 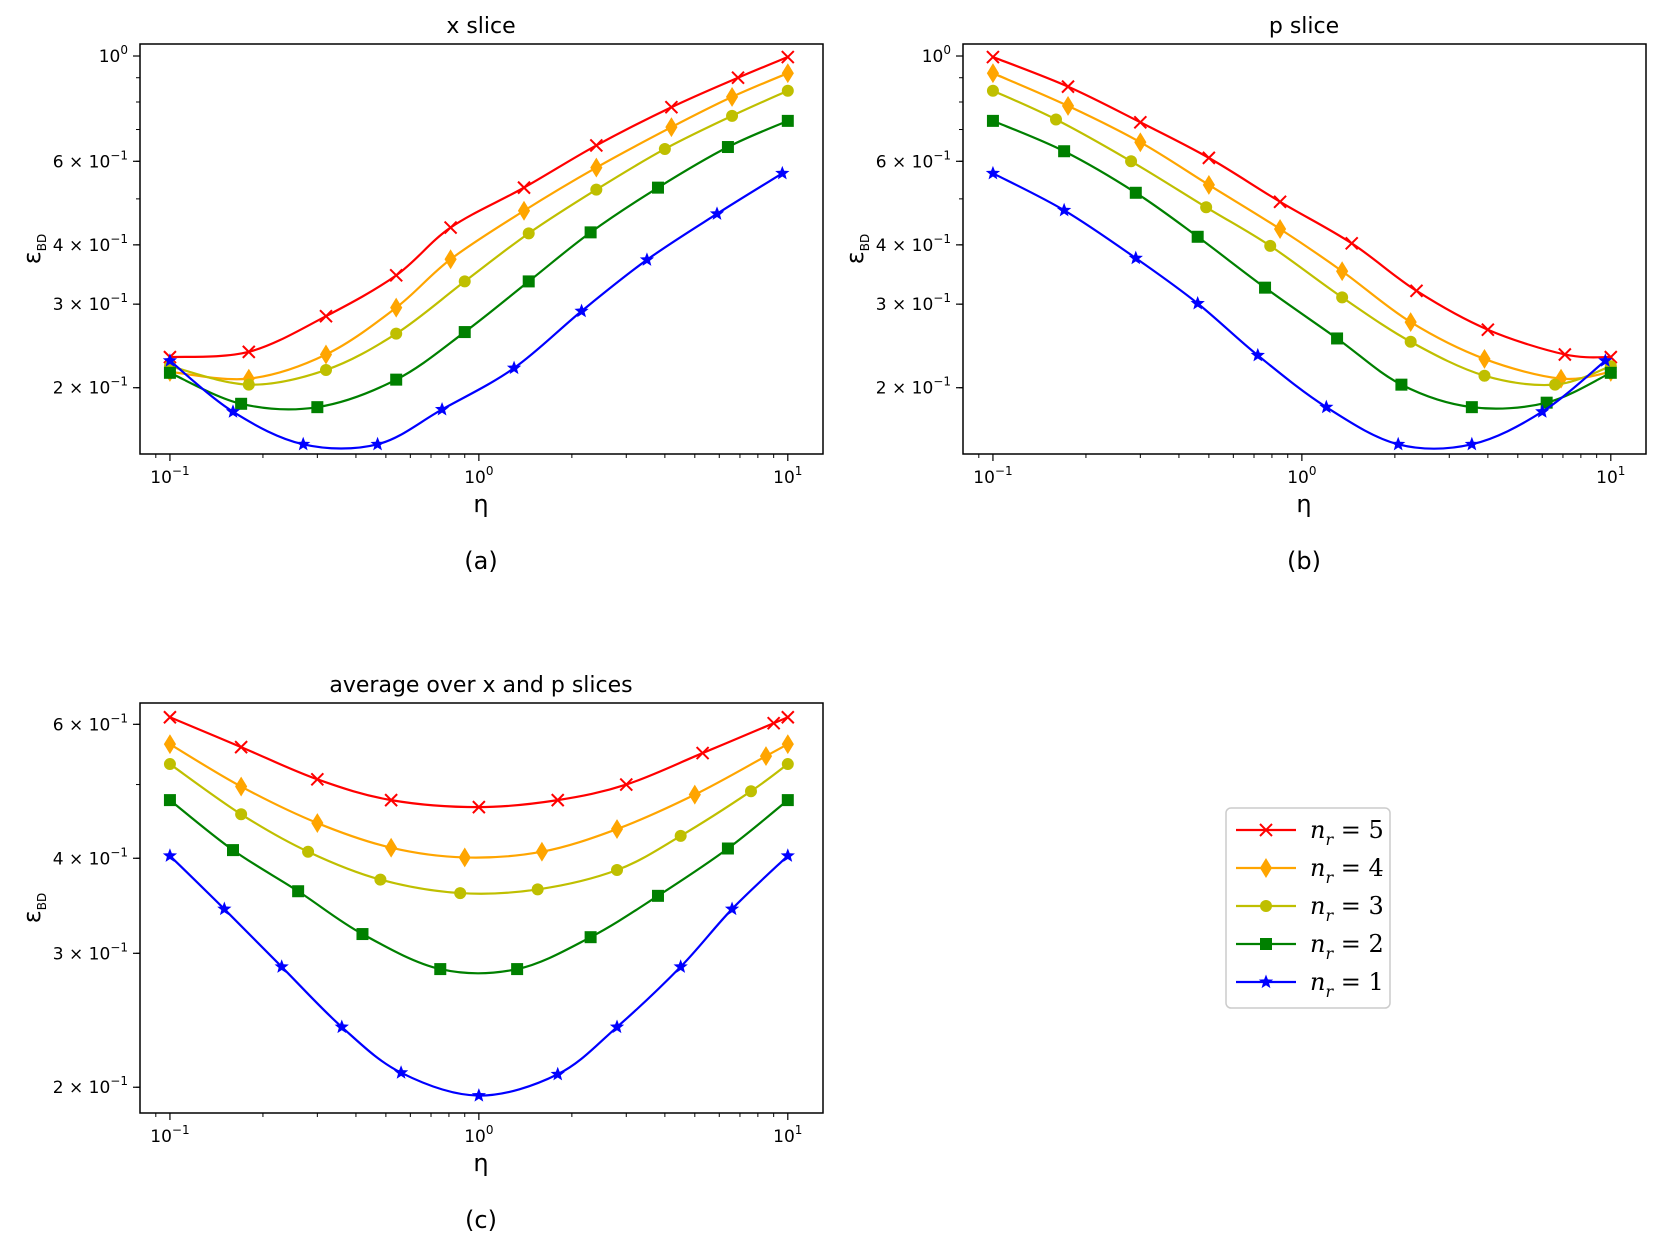 I want to click on y-tick-exp: 0, so click(x=124, y=50).